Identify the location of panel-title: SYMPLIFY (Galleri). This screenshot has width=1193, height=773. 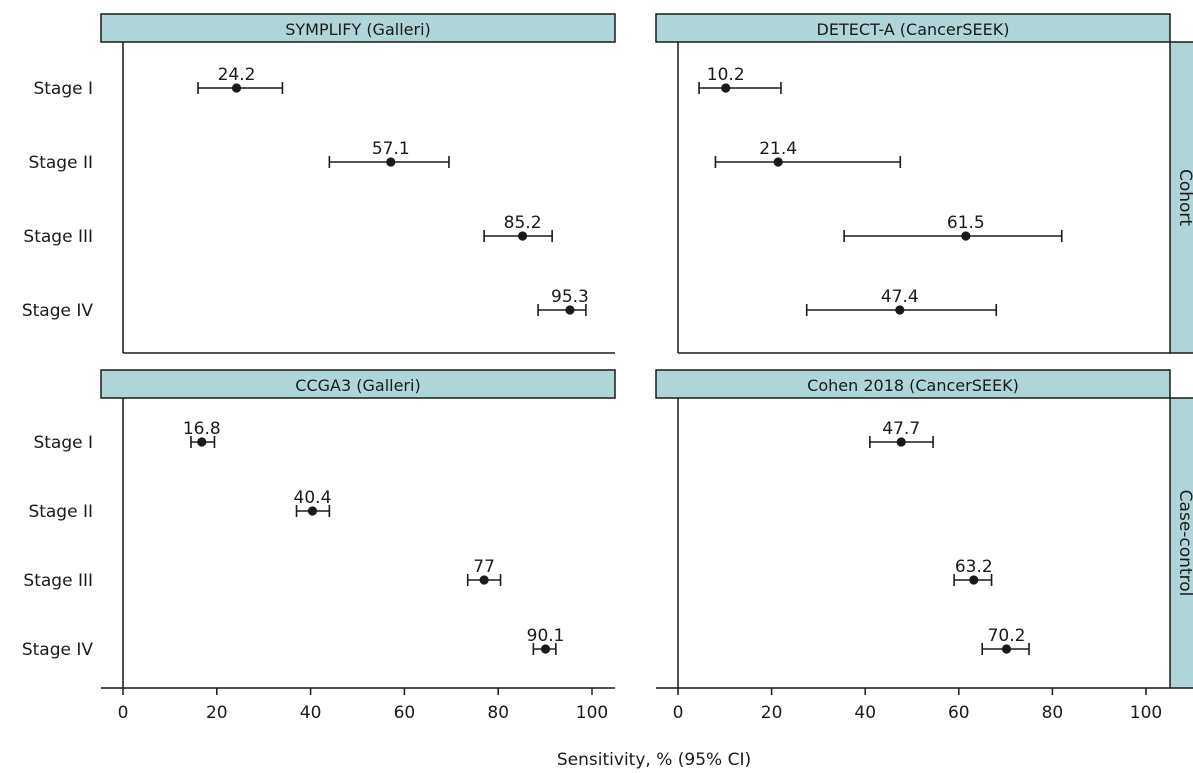
(358, 29).